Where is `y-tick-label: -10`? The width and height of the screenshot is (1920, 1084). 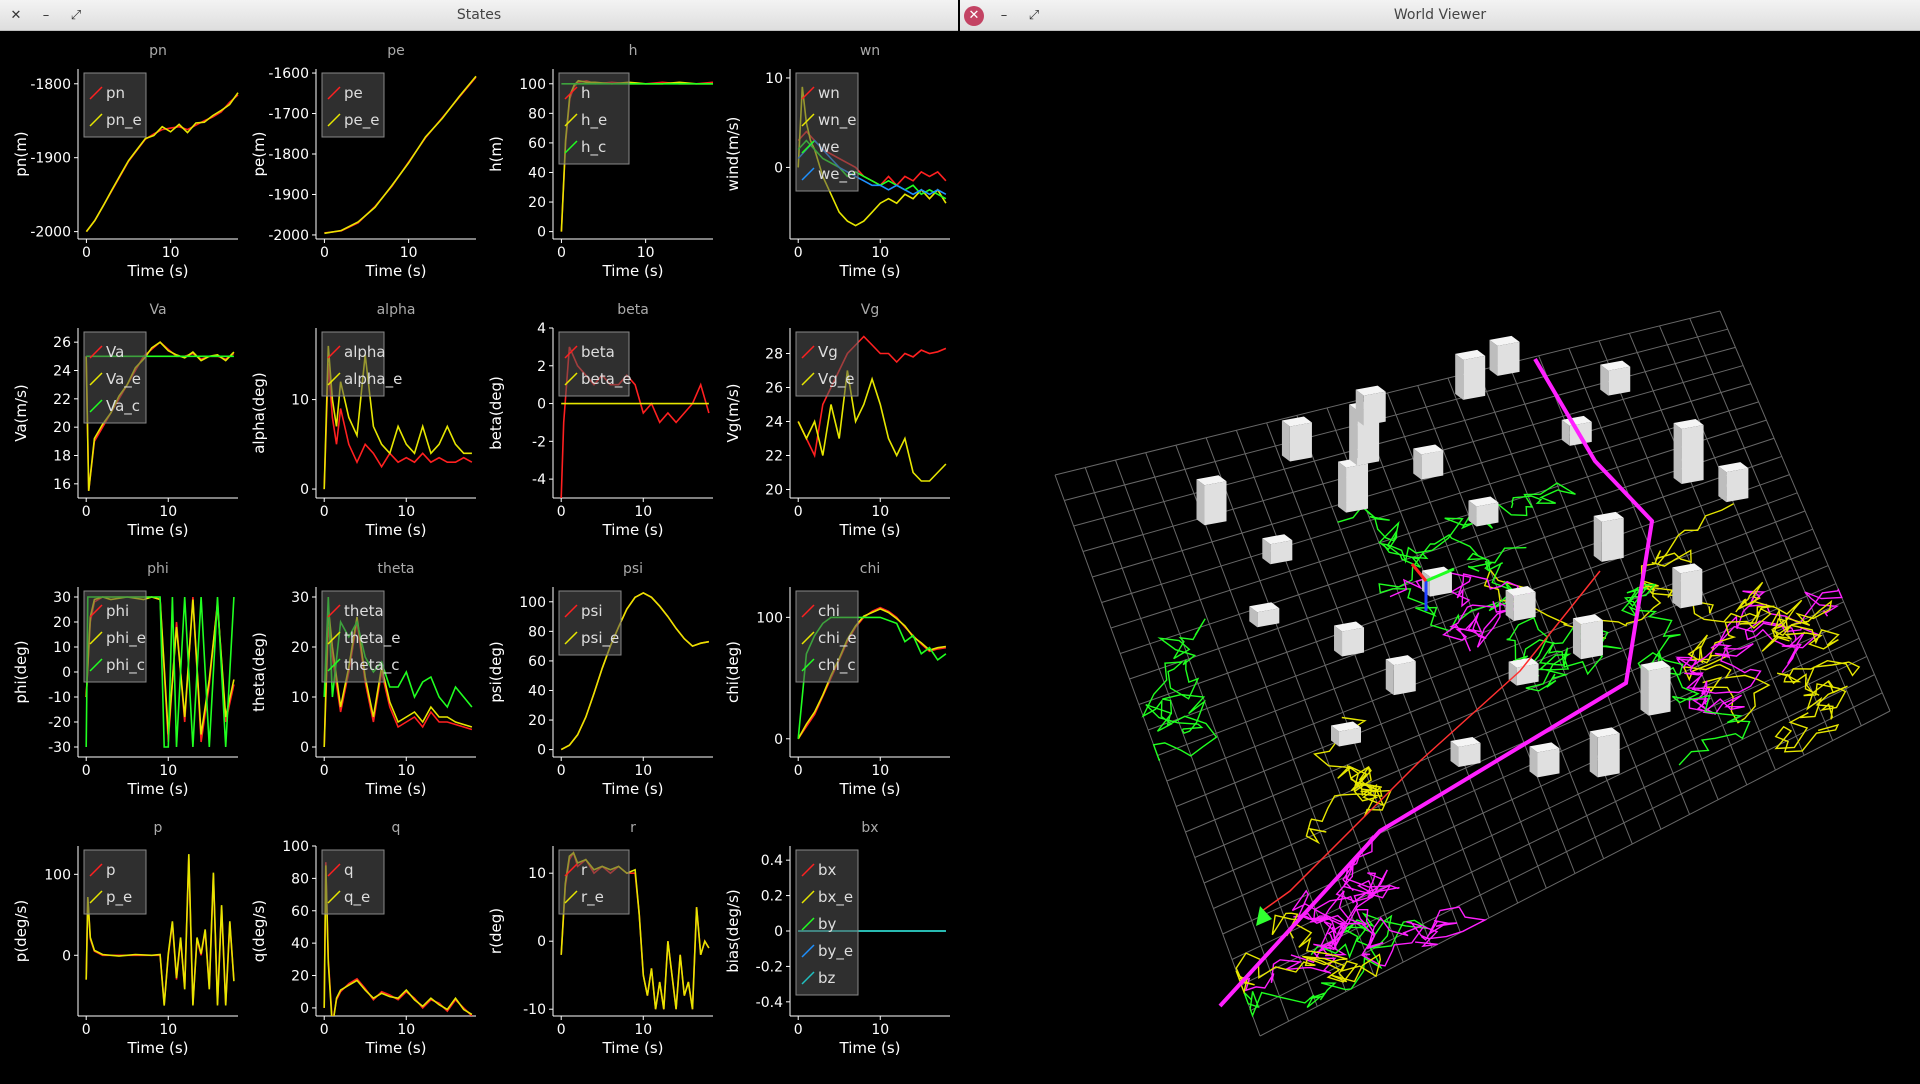
y-tick-label: -10 is located at coordinates (59, 698).